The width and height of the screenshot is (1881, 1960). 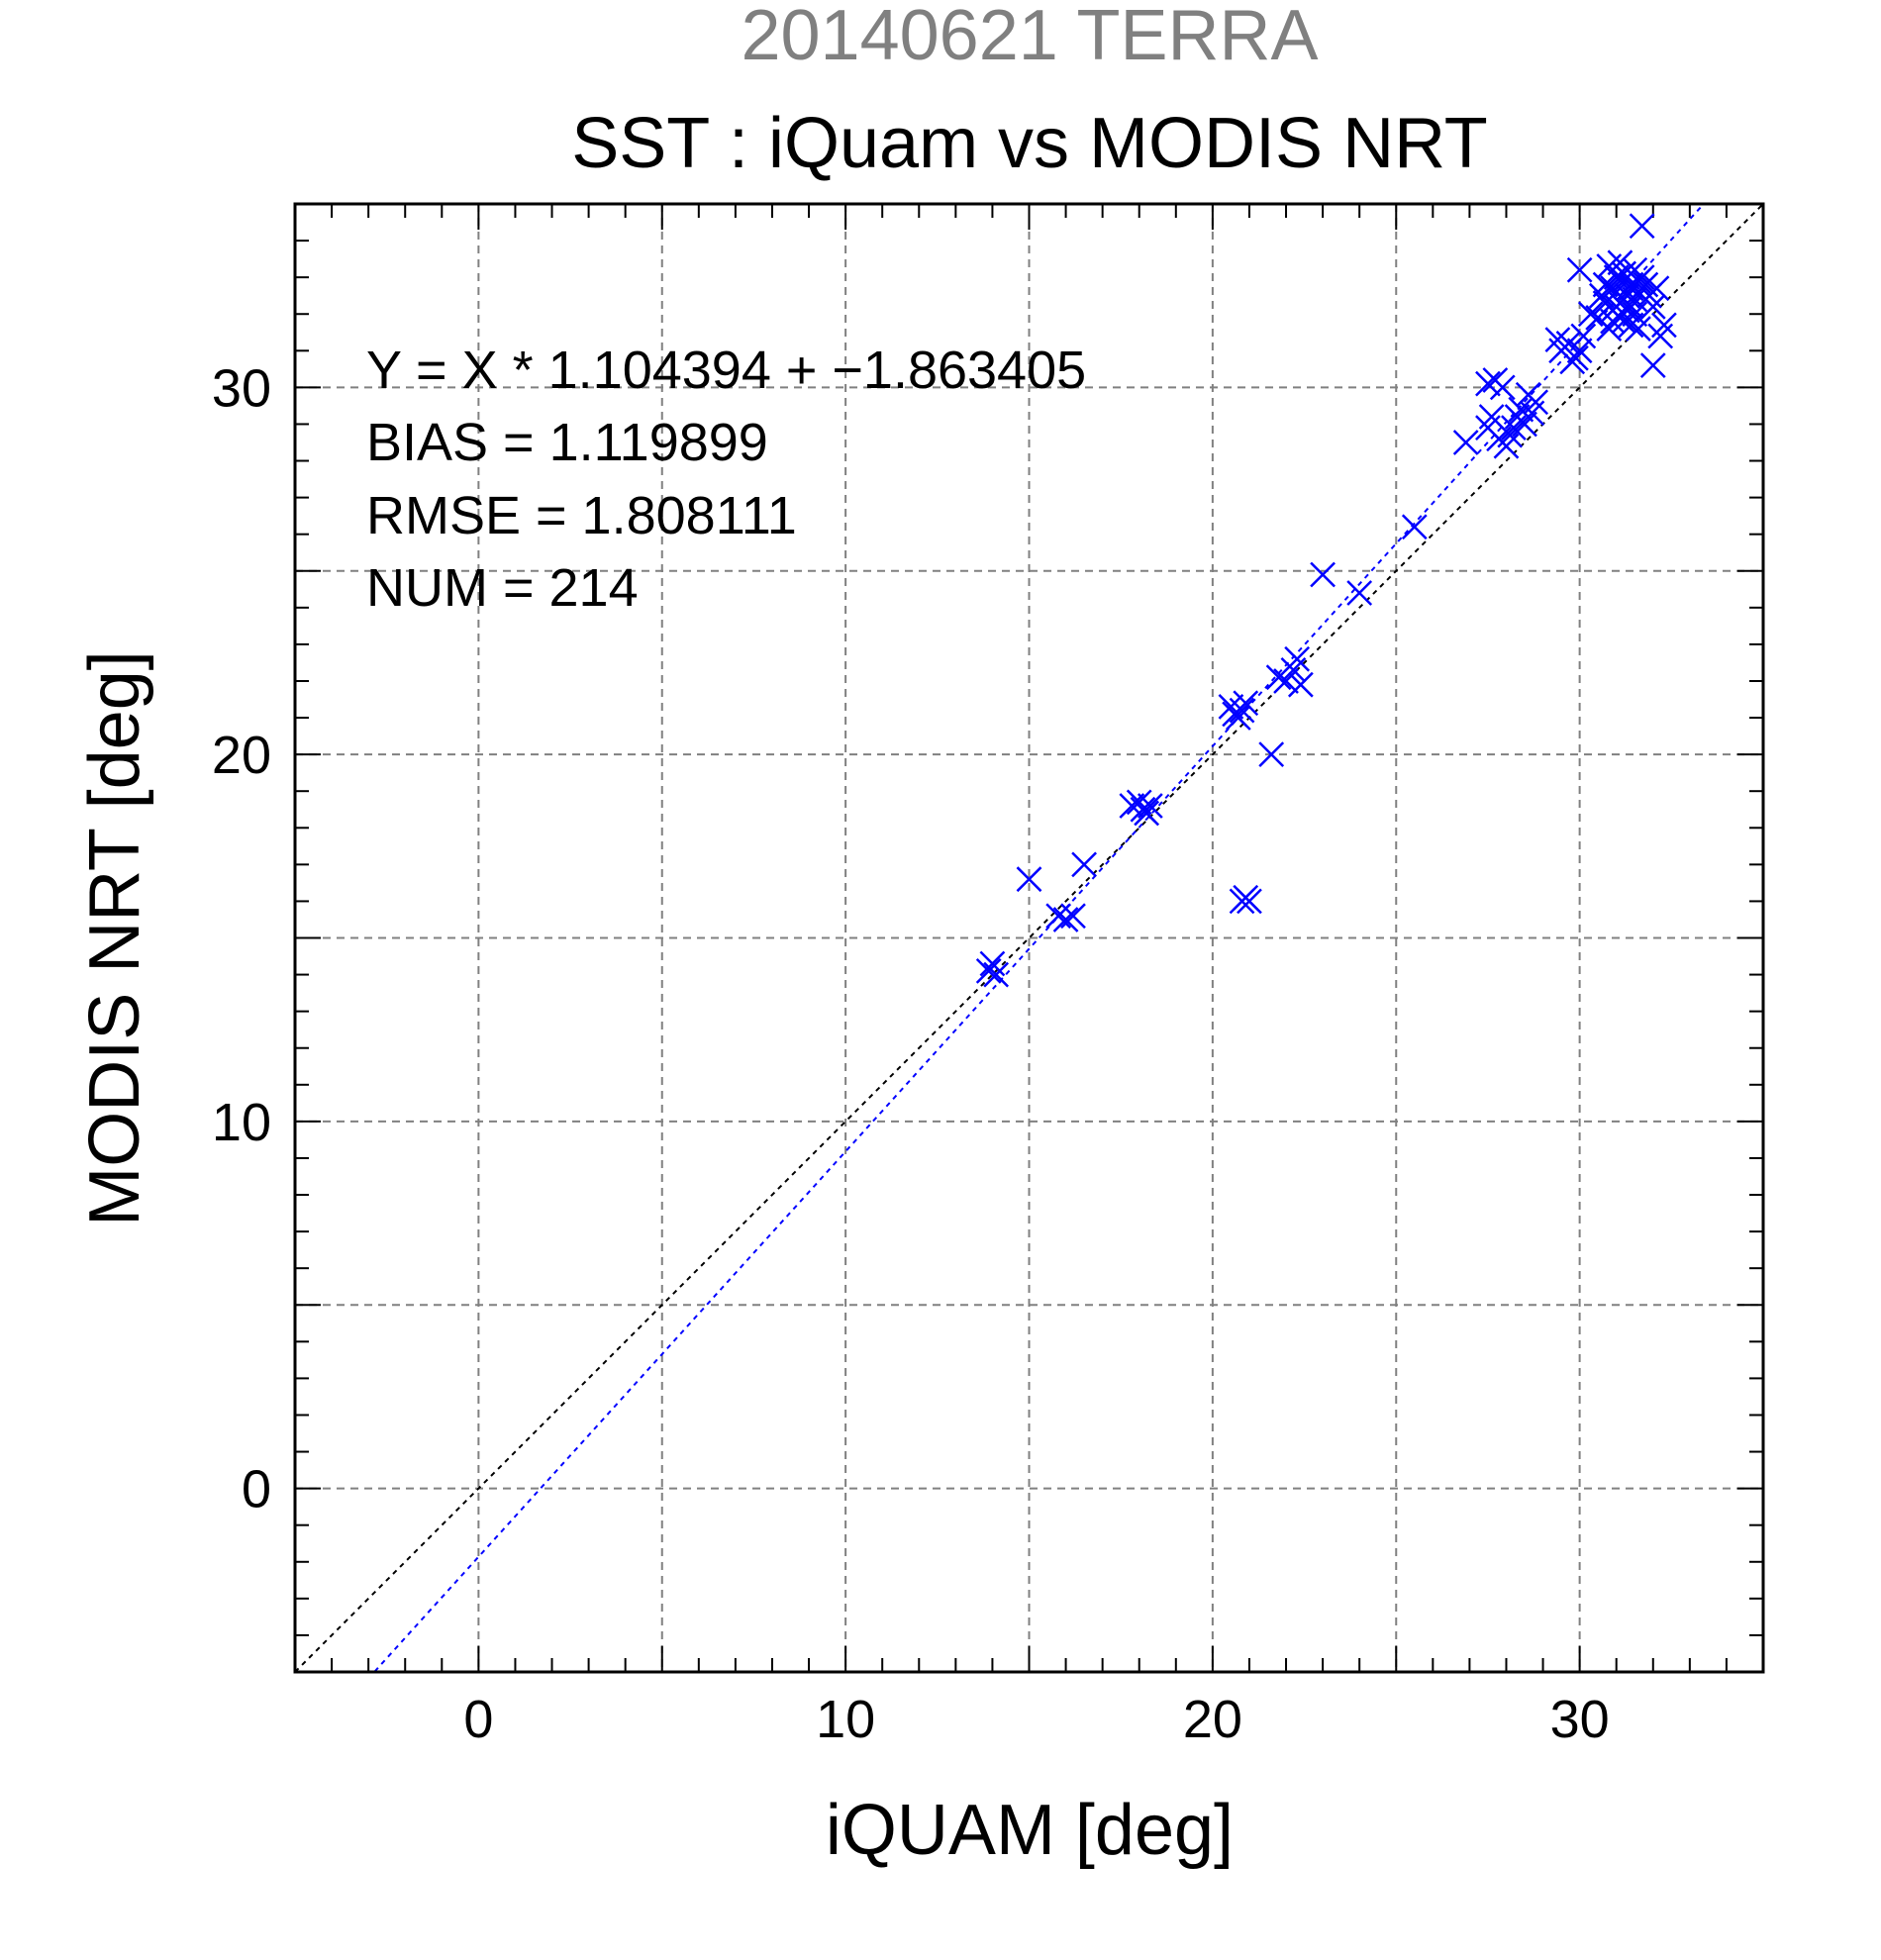 What do you see at coordinates (1030, 1830) in the screenshot?
I see `x-axis-label: iQUAM [deg]` at bounding box center [1030, 1830].